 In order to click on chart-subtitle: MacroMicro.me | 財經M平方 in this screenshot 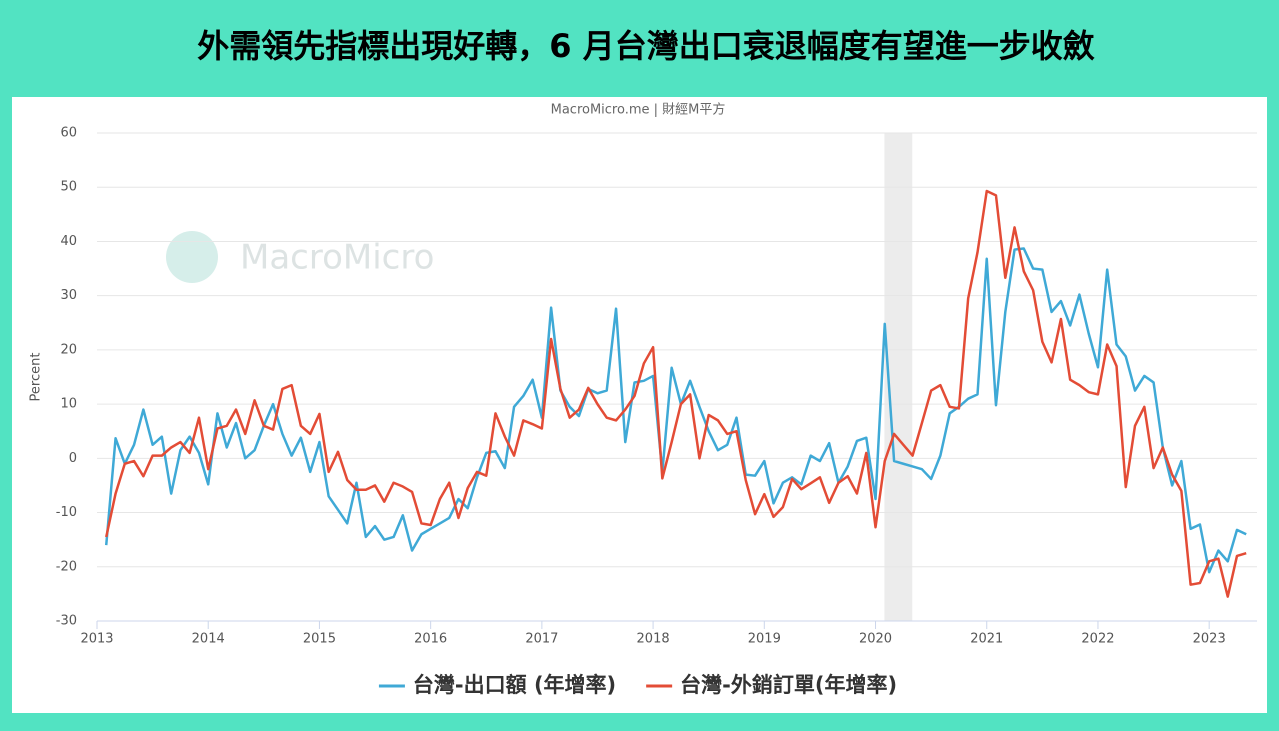, I will do `click(638, 110)`.